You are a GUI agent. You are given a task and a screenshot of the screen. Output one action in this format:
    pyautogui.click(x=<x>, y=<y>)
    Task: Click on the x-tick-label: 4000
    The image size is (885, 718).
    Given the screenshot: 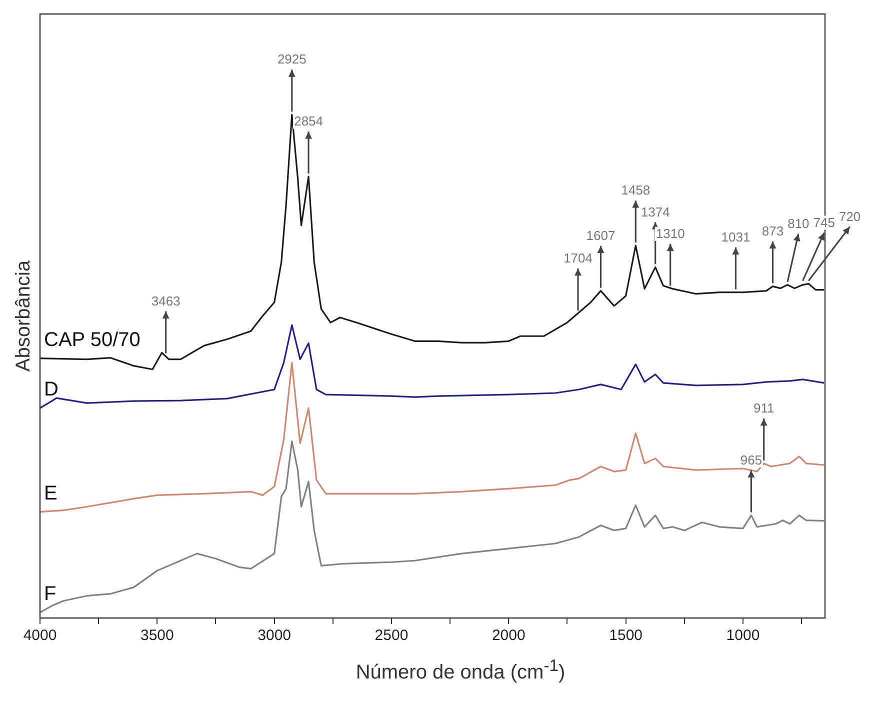 What is the action you would take?
    pyautogui.click(x=40, y=635)
    